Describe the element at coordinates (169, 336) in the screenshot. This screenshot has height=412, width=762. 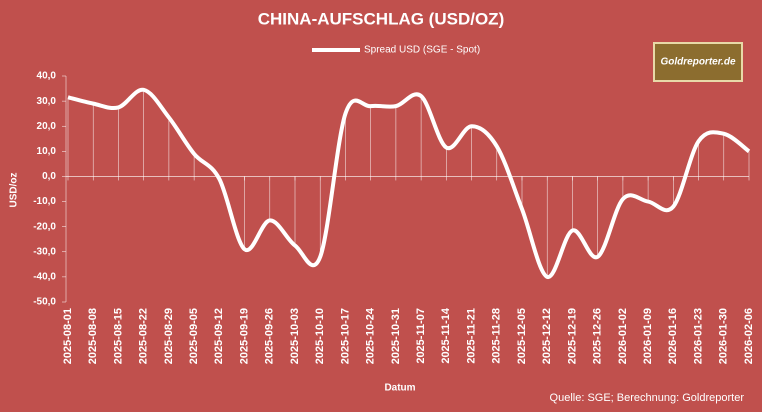
I see `x-tick-label: 2025-08-29` at that location.